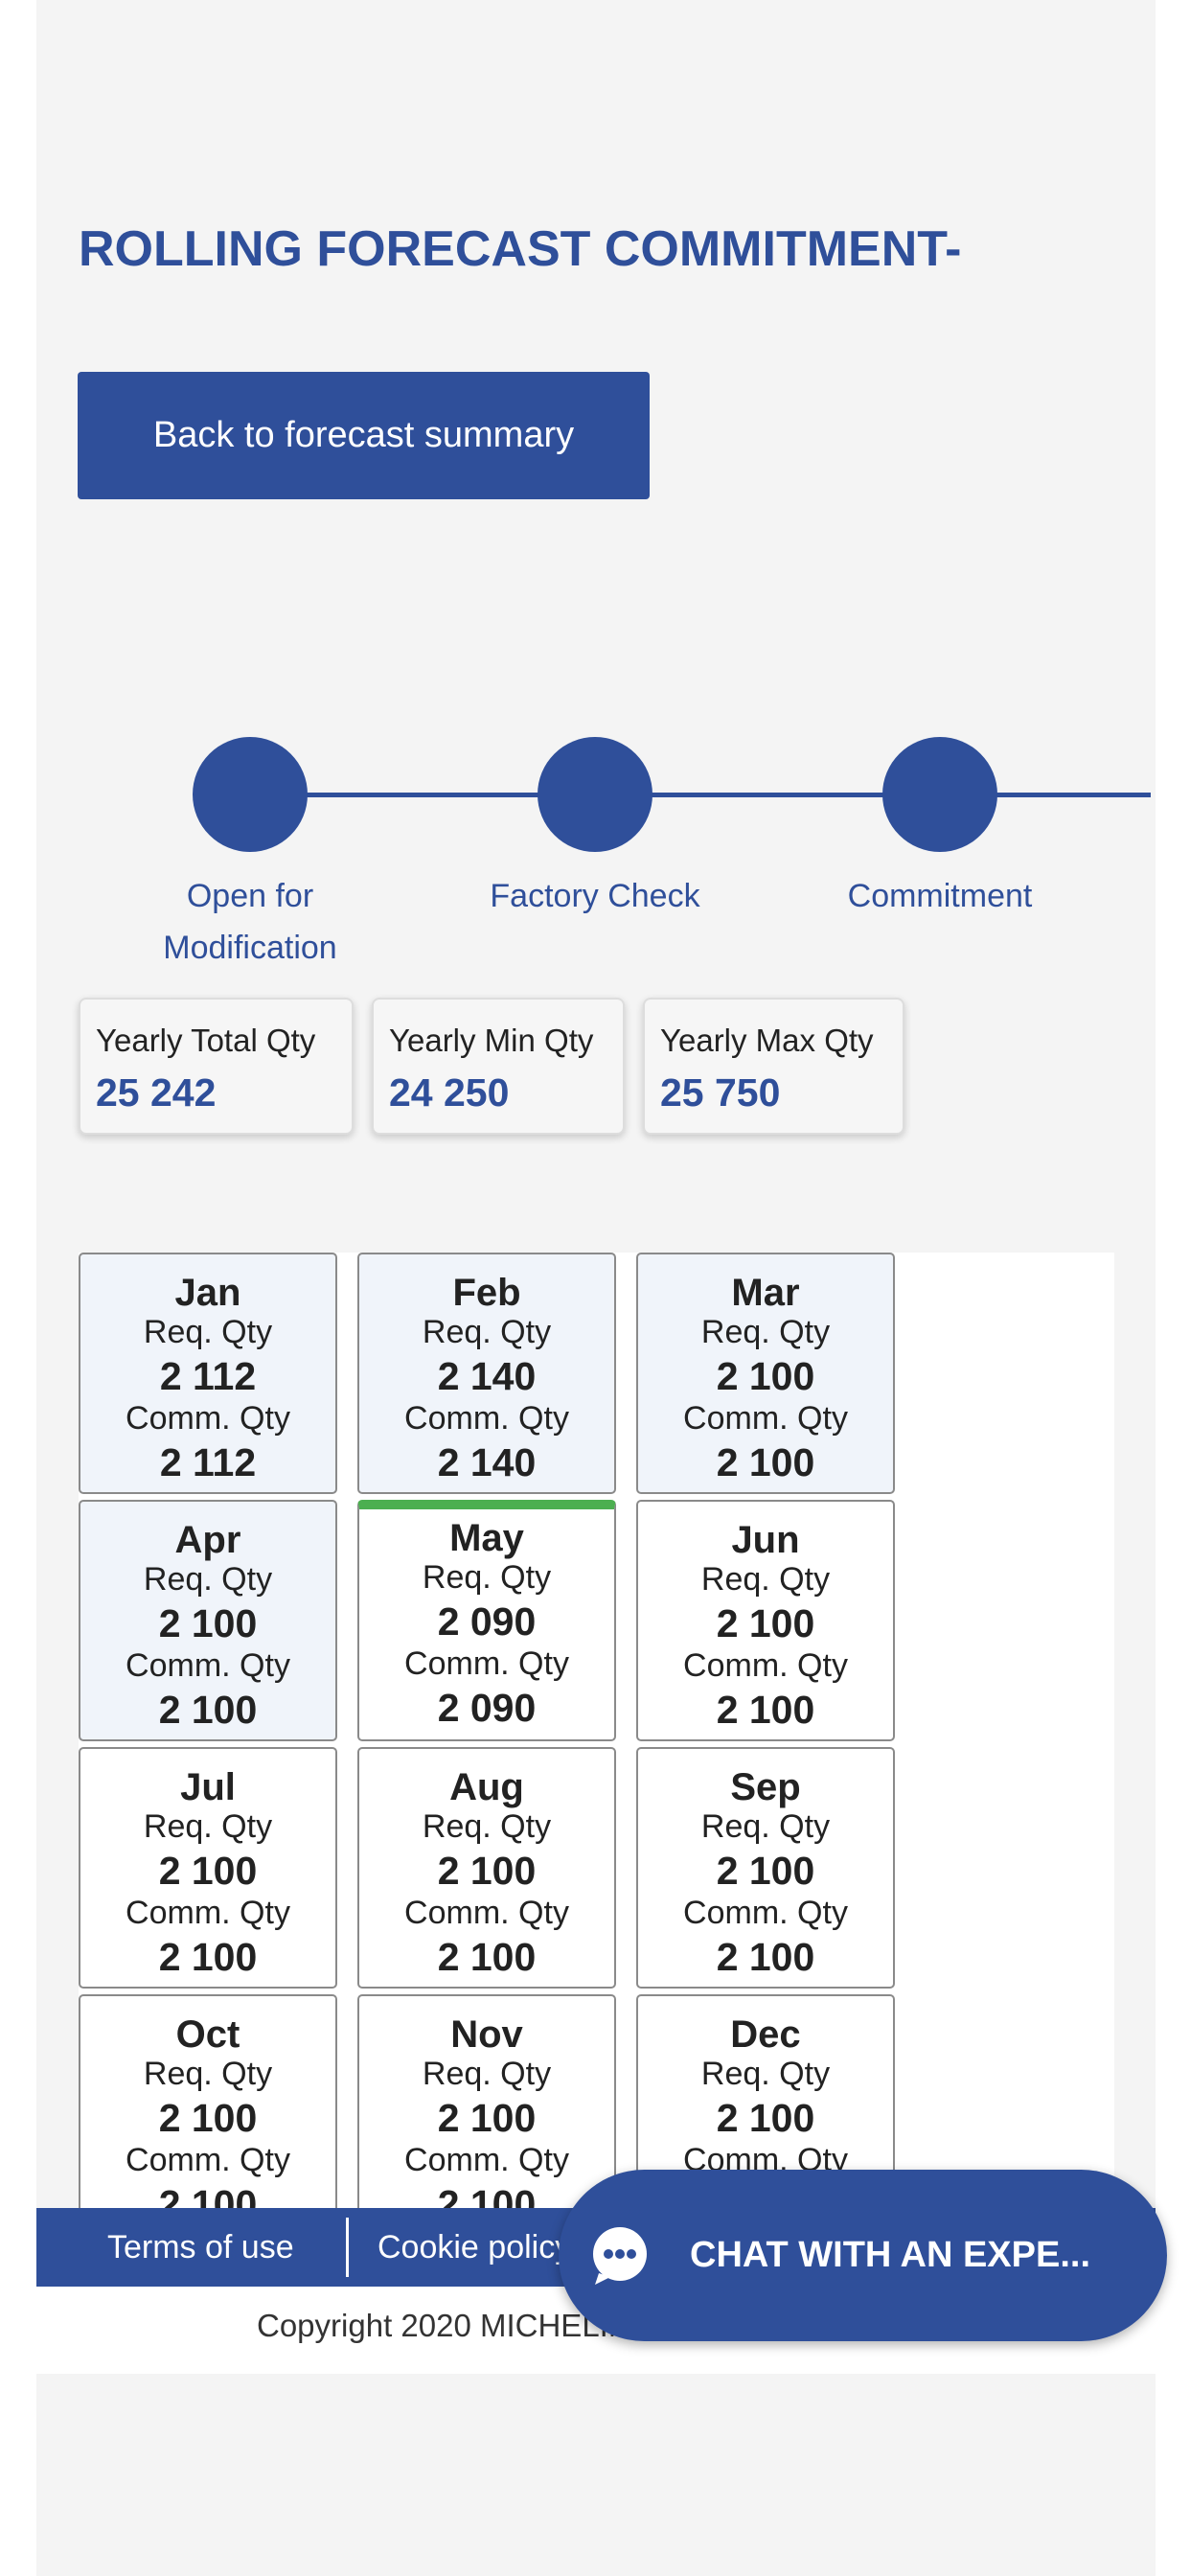  I want to click on req-value: 2 112, so click(208, 1376).